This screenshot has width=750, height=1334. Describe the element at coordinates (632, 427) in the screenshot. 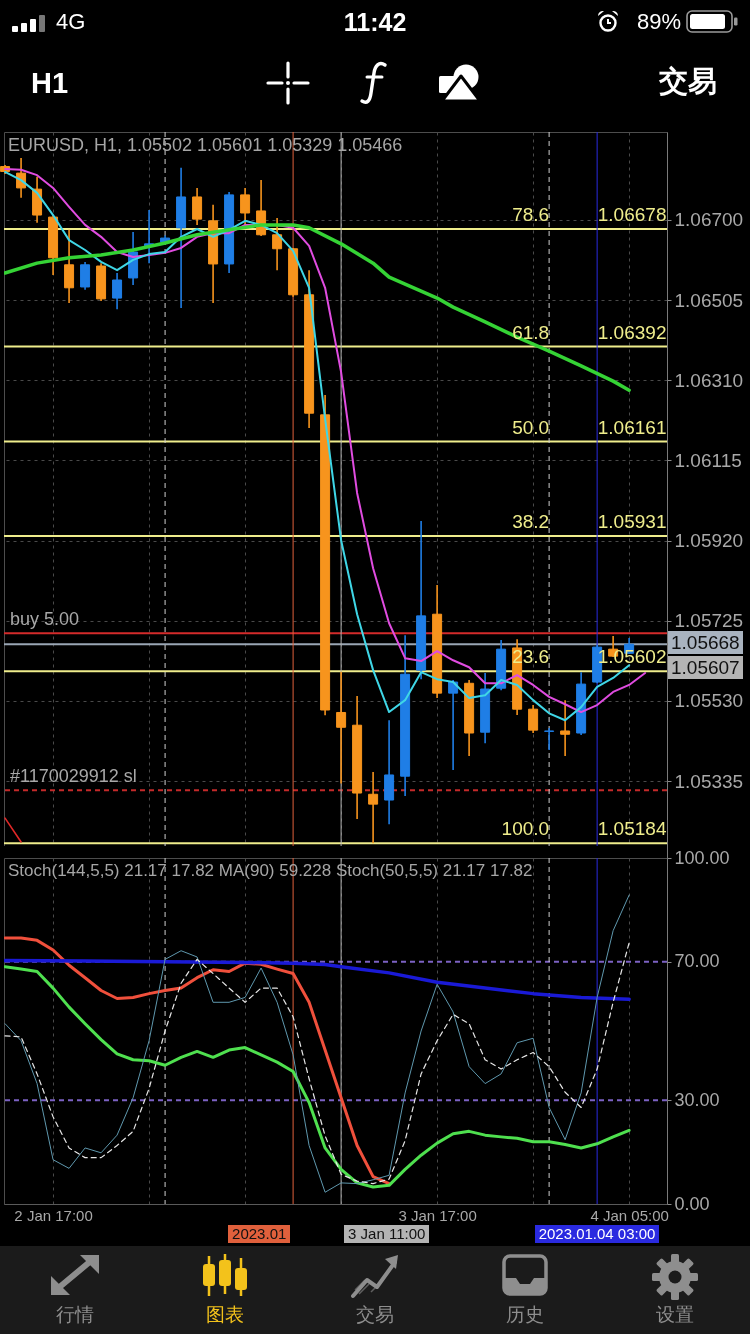

I see `annotation: 1.06161` at that location.